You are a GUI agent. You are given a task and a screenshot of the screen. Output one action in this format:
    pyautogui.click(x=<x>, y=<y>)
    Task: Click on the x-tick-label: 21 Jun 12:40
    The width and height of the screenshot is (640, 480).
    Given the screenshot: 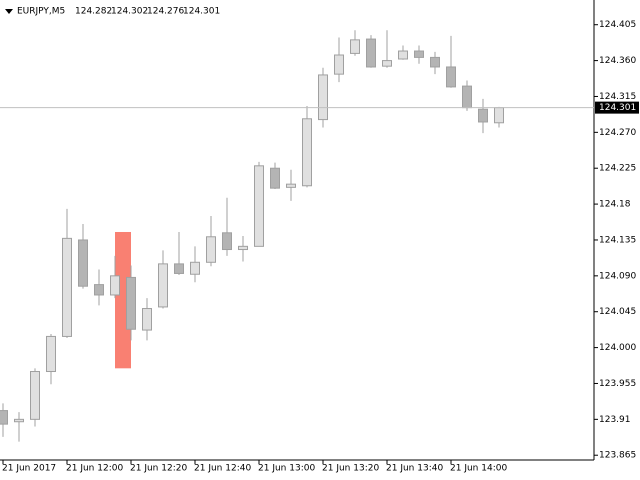 What is the action you would take?
    pyautogui.click(x=222, y=469)
    